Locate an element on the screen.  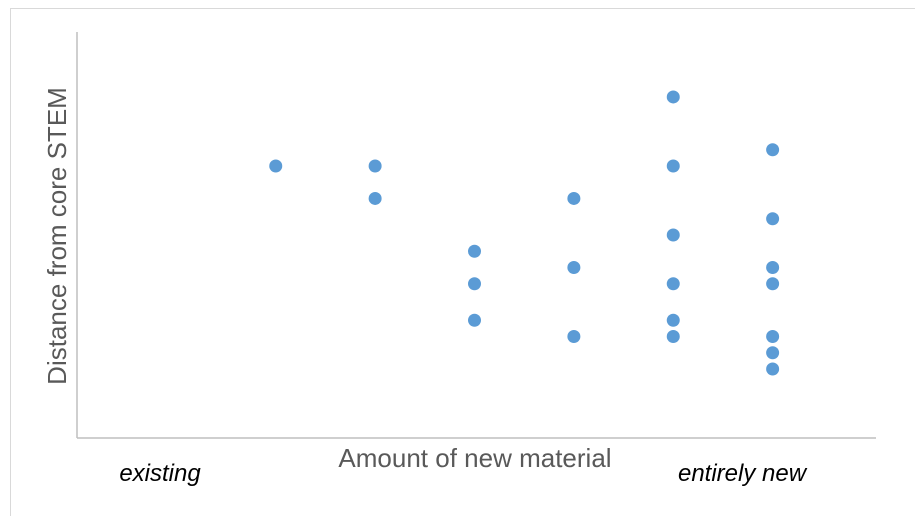
x-axis-end-label: entirely new is located at coordinates (743, 473).